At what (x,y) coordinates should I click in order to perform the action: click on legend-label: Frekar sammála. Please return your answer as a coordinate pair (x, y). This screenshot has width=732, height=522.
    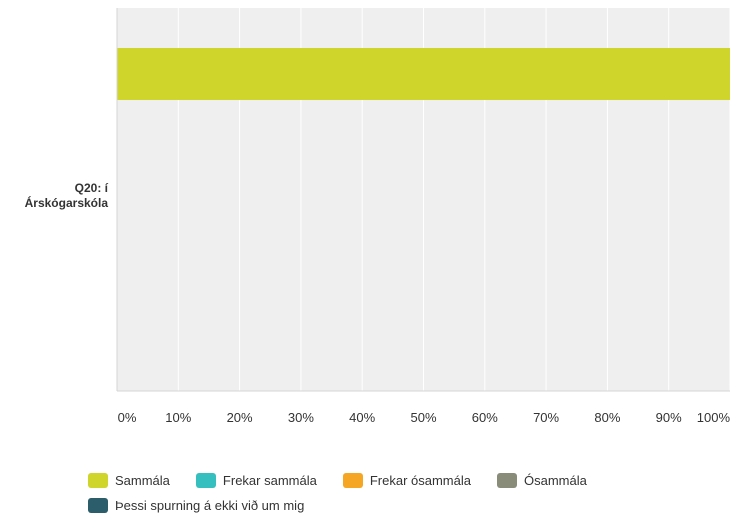
    Looking at the image, I should click on (269, 480).